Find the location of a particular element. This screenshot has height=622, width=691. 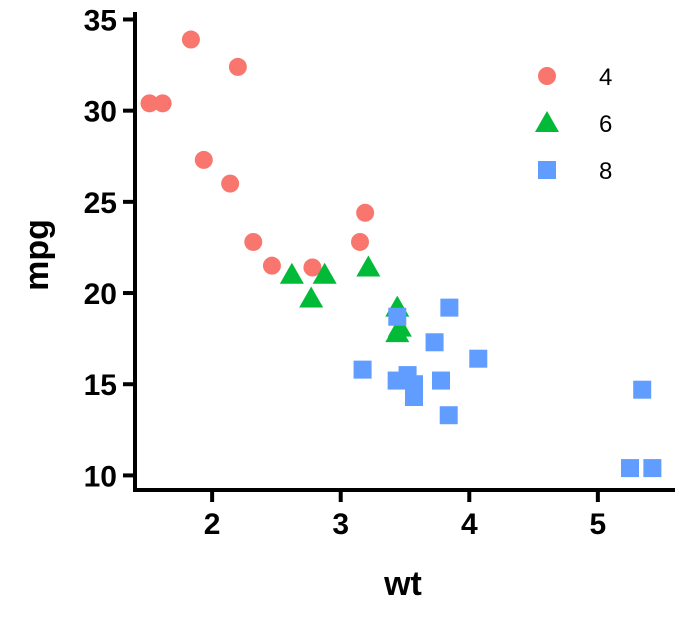

legend-label-6: 6 is located at coordinates (605, 124).